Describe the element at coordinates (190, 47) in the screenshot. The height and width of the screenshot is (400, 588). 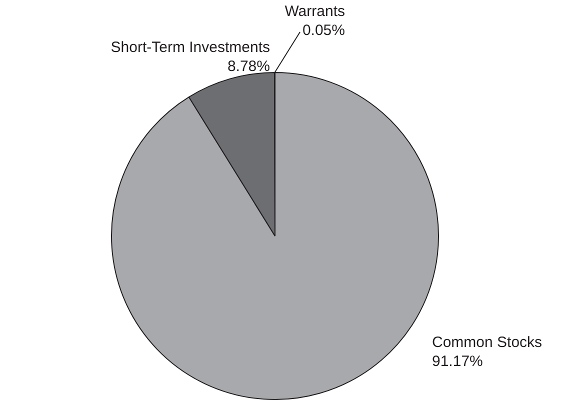
I see `slice-label: Short-Term Investments` at that location.